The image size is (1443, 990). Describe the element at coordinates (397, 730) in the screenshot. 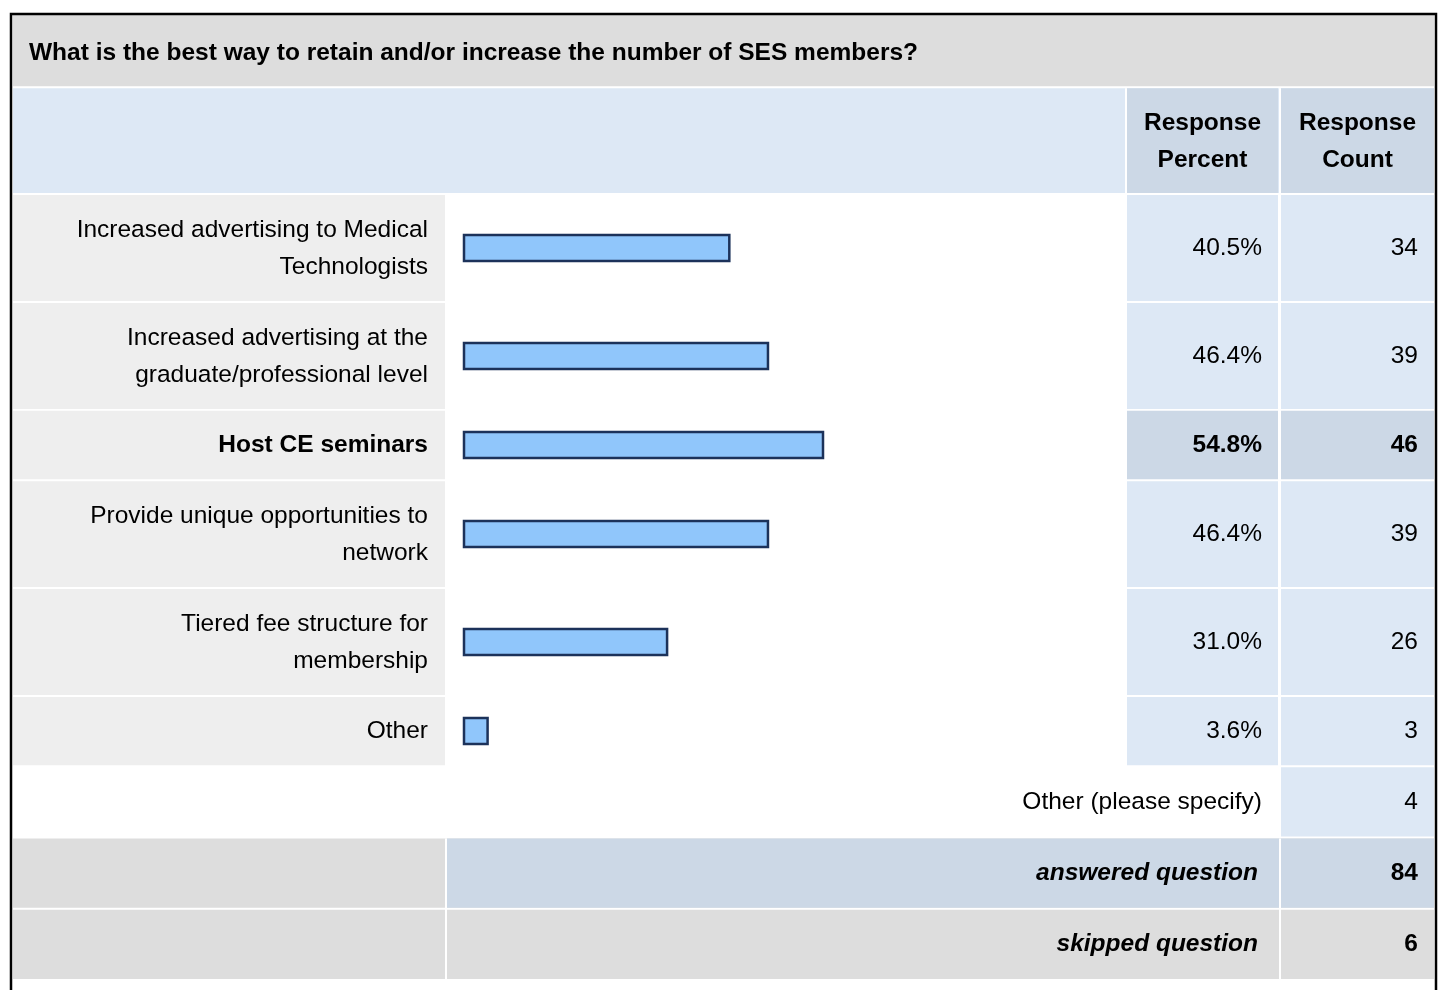

I see `y-tick-label: Other` at that location.